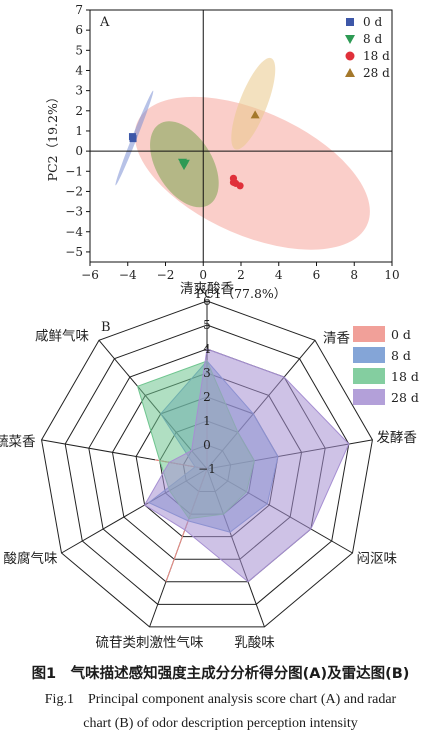 The height and width of the screenshot is (743, 441). Describe the element at coordinates (350, 56) in the screenshot. I see `pca-legend-marker-18d` at that location.